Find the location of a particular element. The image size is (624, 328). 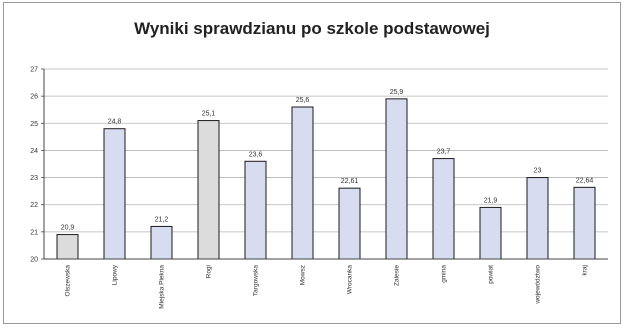

x-category-label: Mowsz is located at coordinates (303, 275).